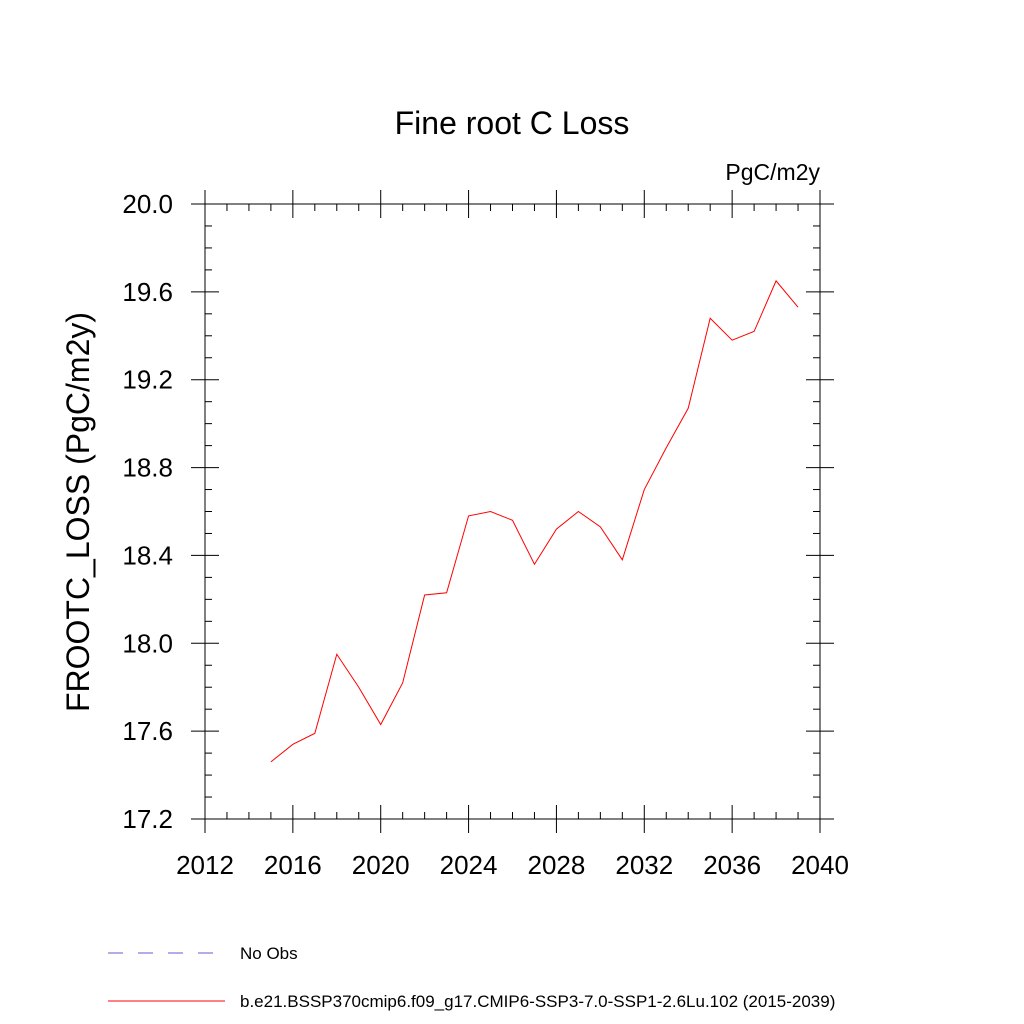 The height and width of the screenshot is (1024, 1024). What do you see at coordinates (772, 172) in the screenshot?
I see `units-label: PgC/m2y` at bounding box center [772, 172].